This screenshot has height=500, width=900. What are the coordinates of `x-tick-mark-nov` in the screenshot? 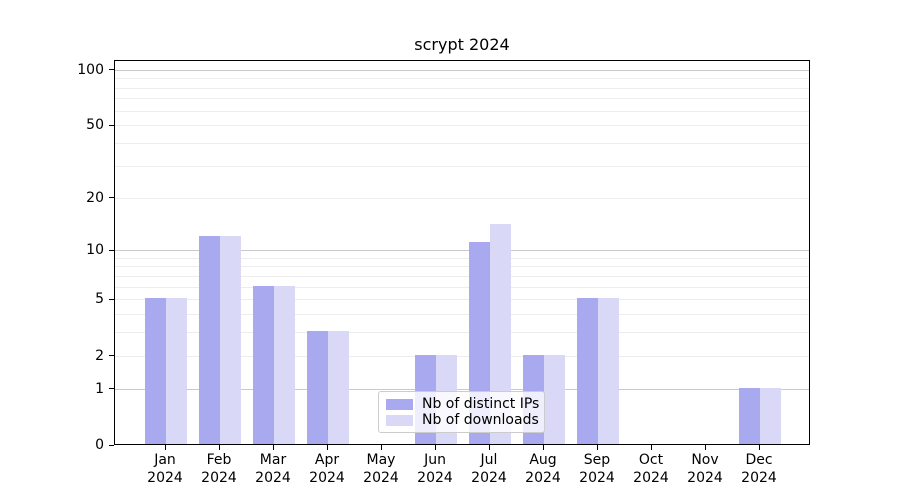 It's located at (705, 447).